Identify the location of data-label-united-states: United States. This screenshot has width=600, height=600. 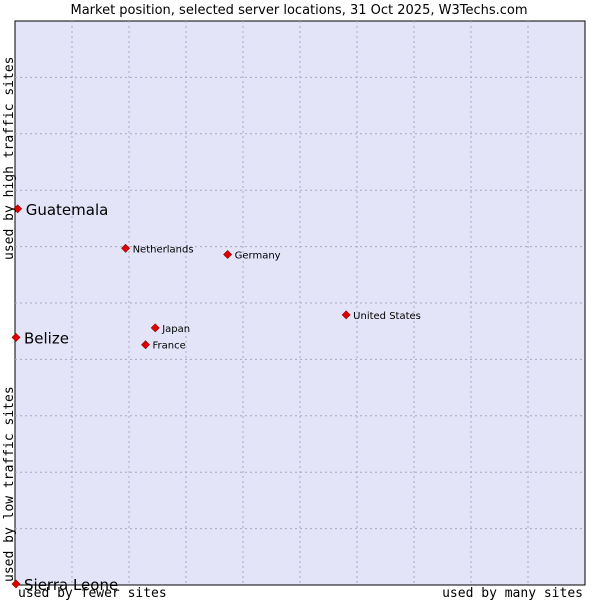
(387, 316).